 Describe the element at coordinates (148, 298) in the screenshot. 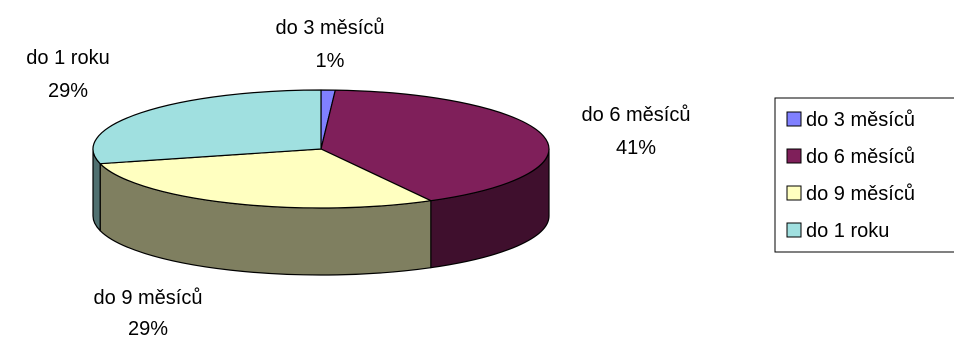

I see `data-label-name-2: do 9 měsíců` at that location.